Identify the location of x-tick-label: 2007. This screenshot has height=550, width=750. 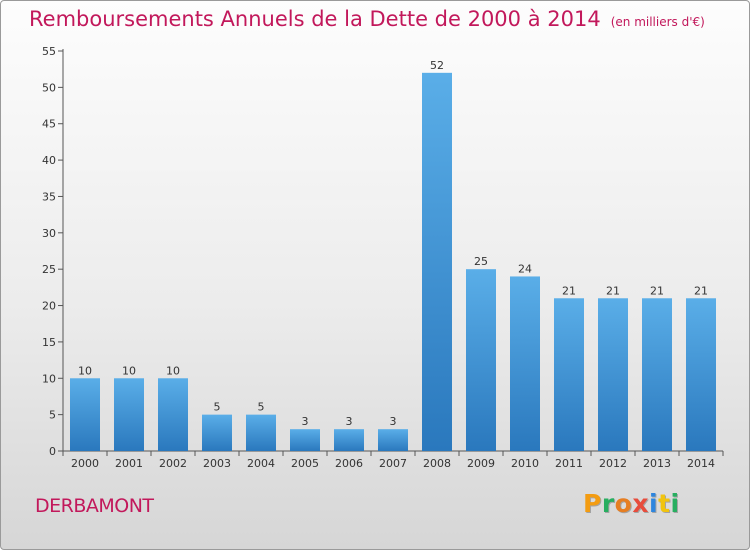
(393, 463).